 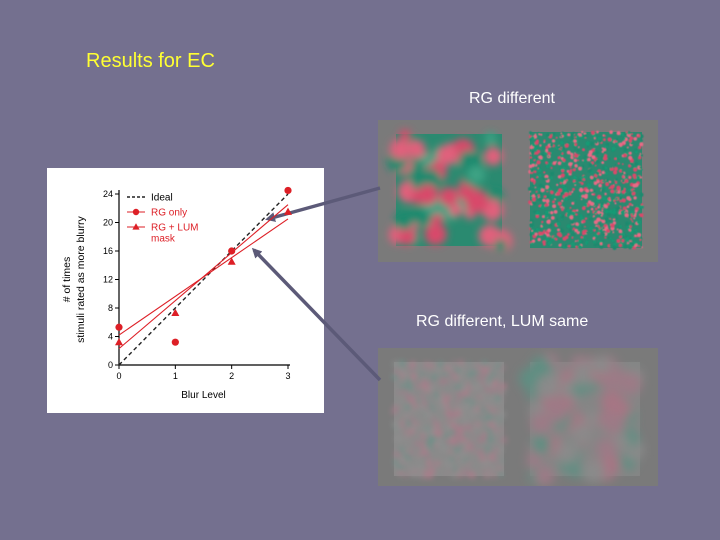 I want to click on stimulus-label-rg-different: RG different, so click(x=512, y=98).